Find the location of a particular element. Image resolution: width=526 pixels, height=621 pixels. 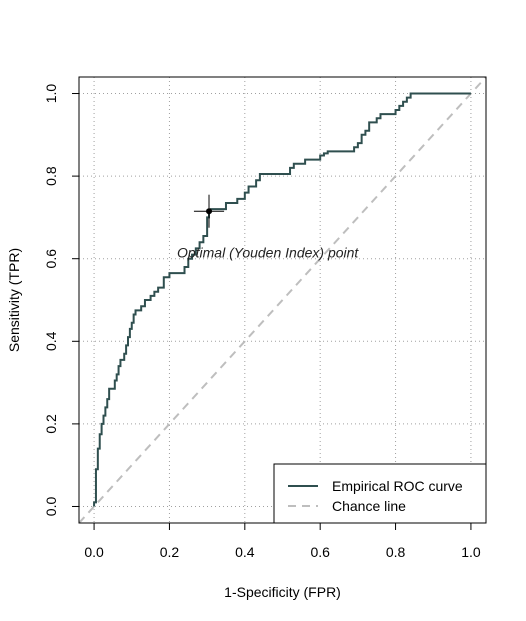

y-axis-title: Sensitivity (TPR) is located at coordinates (14, 300).